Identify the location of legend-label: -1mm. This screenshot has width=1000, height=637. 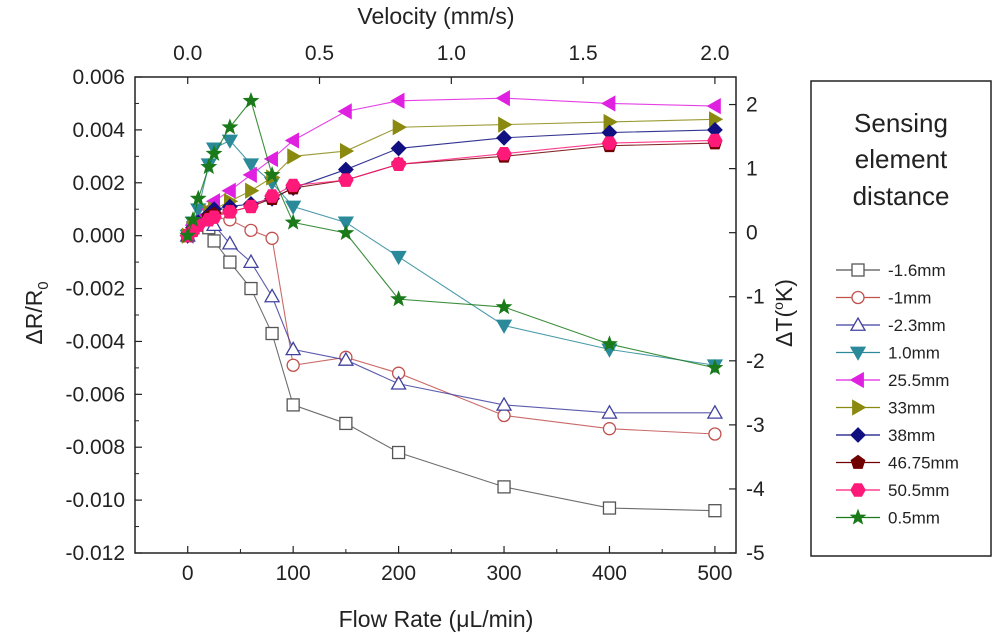
(909, 298).